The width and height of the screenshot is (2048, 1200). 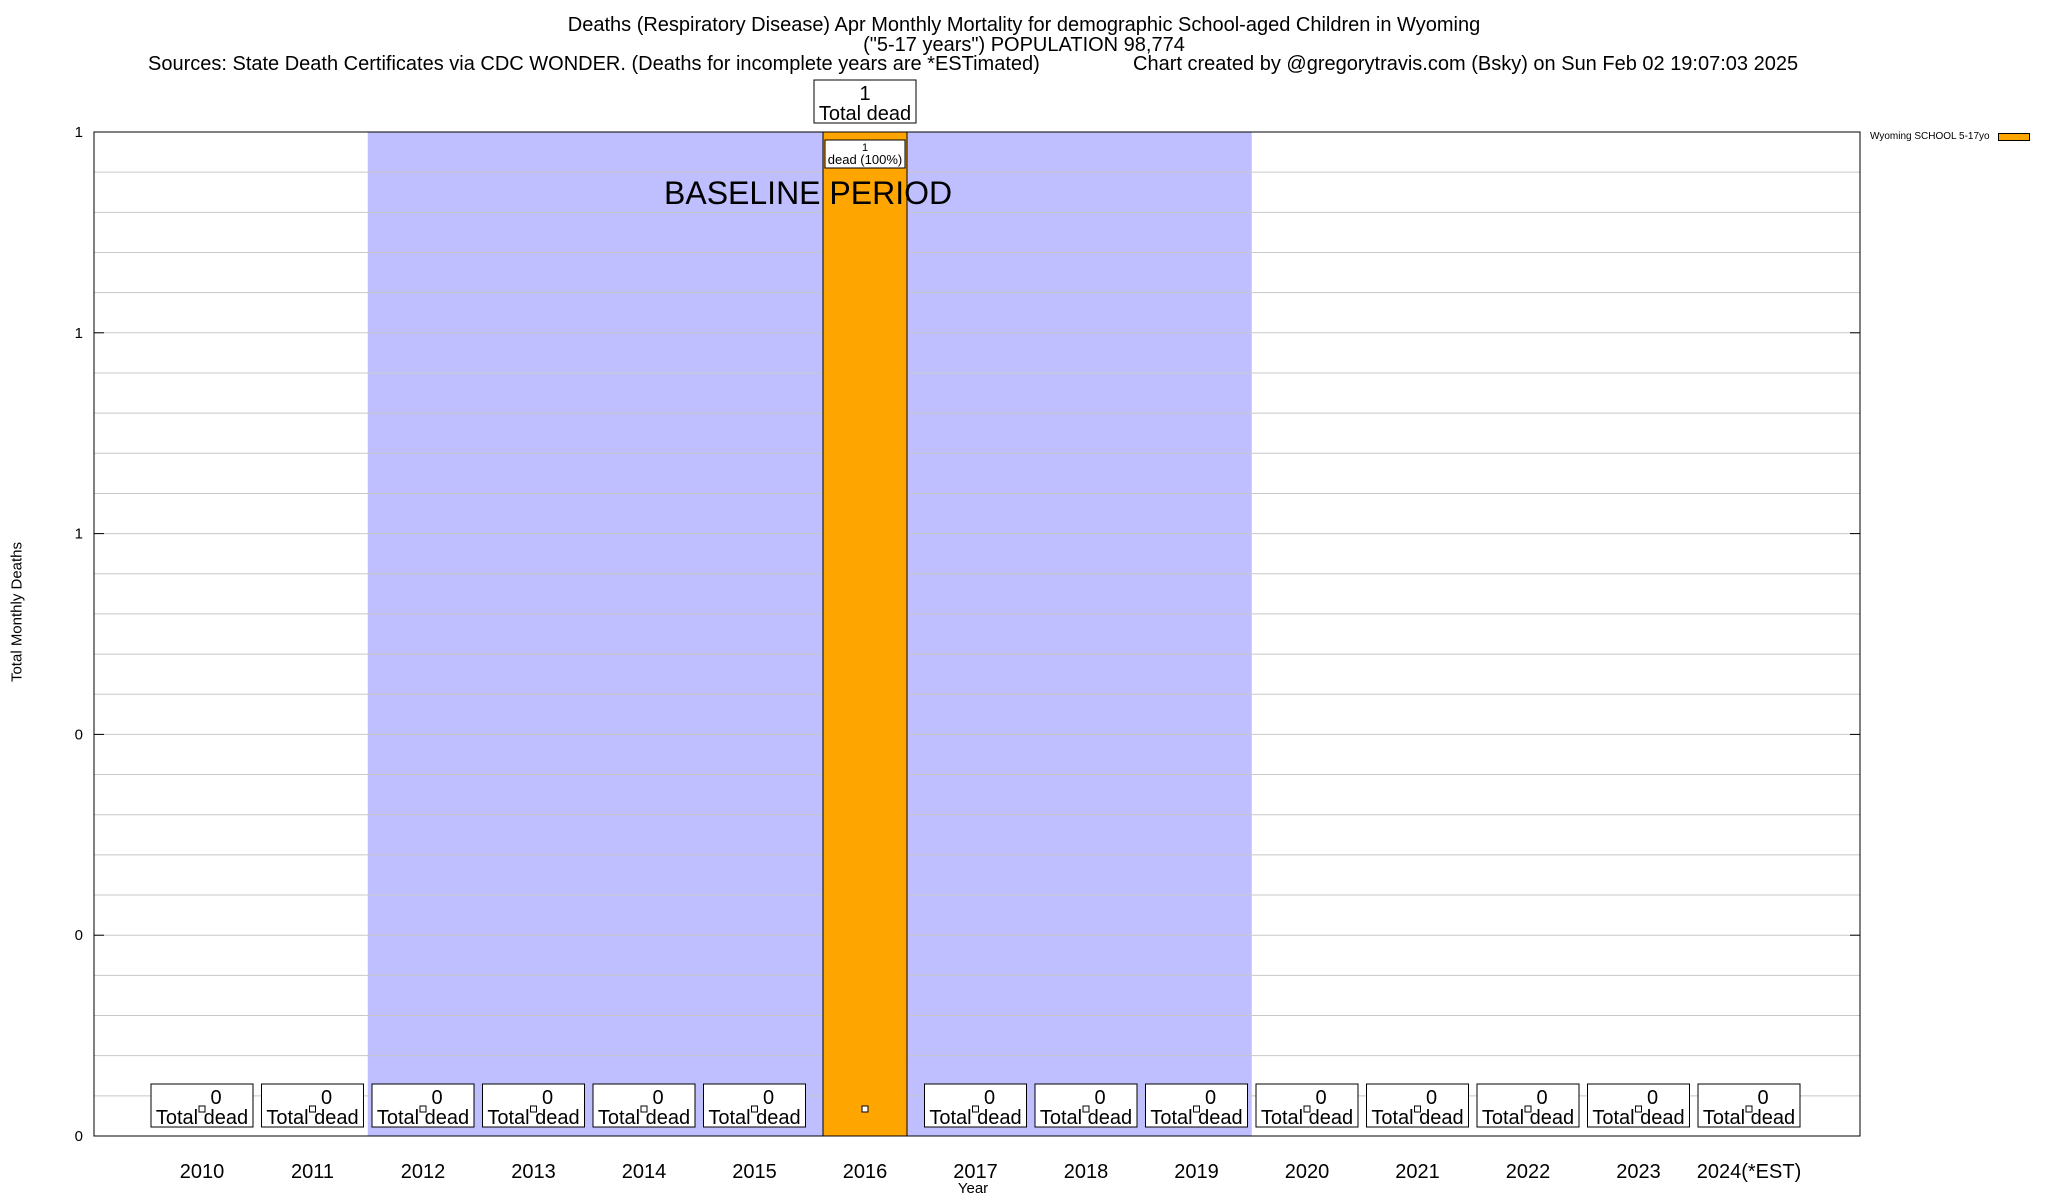 I want to click on x-tick-label: 2011, so click(x=312, y=1172).